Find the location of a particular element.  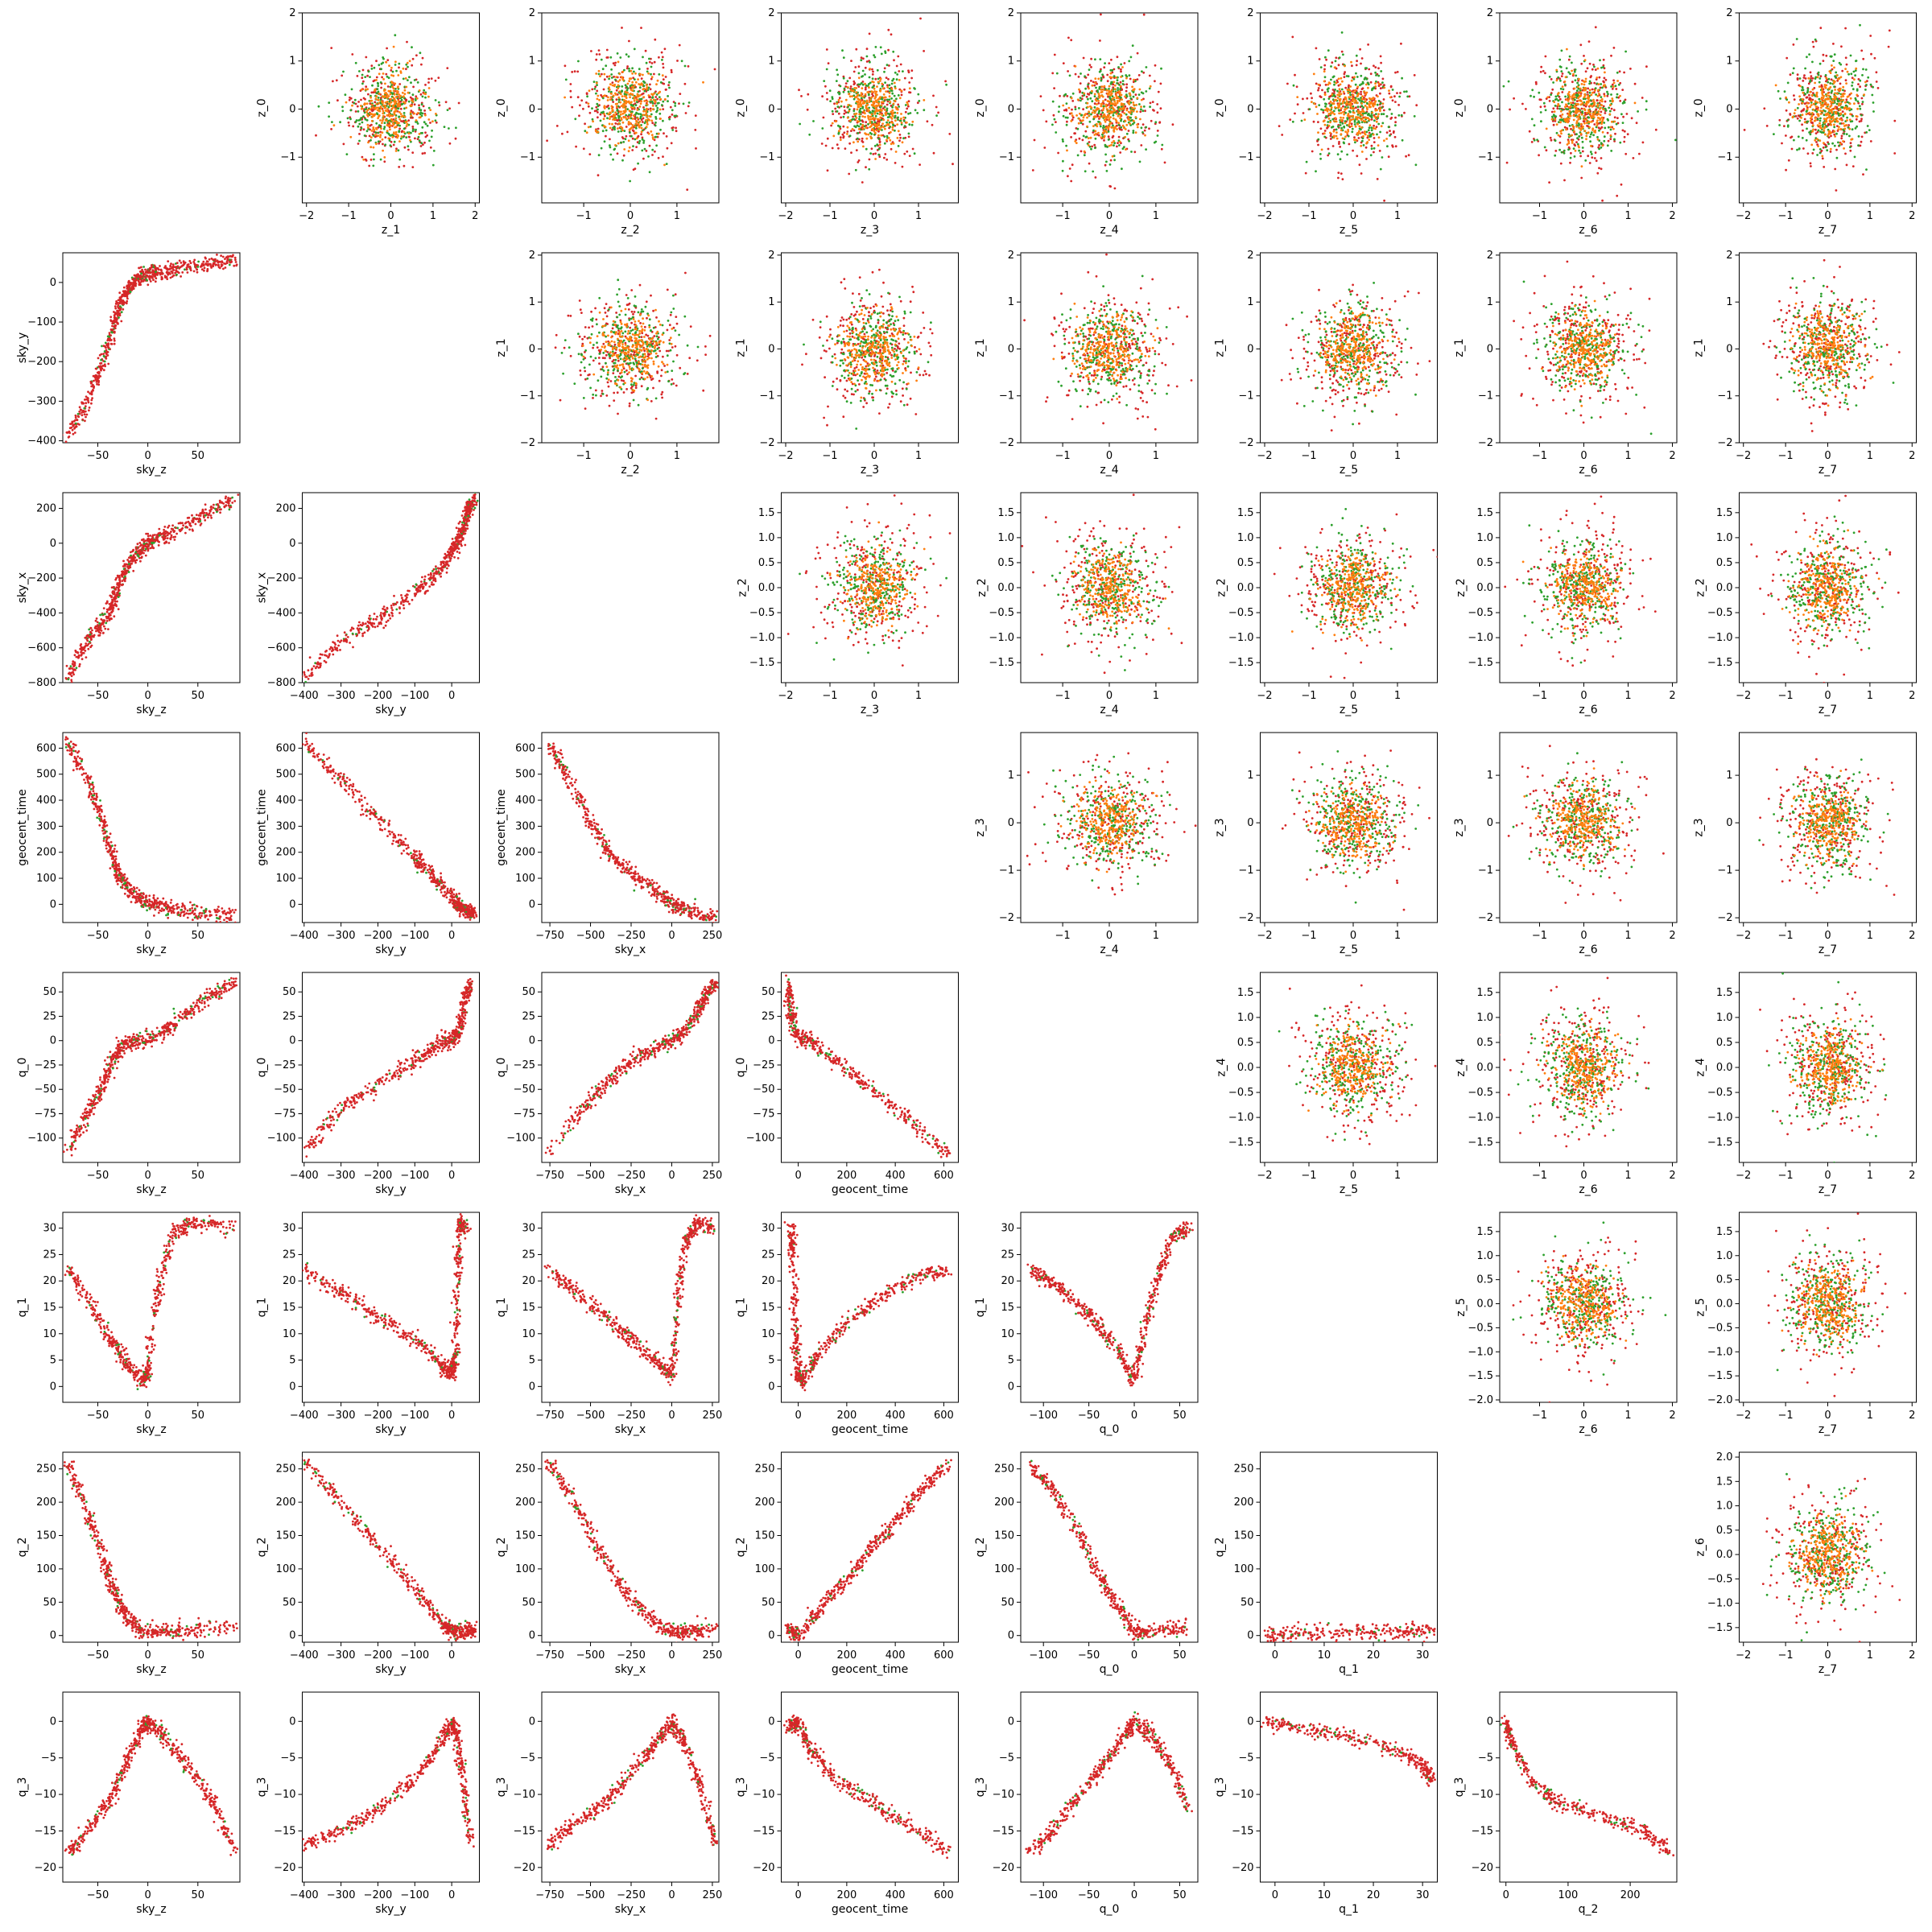

y-tick-label: −75 is located at coordinates (45, 1114).